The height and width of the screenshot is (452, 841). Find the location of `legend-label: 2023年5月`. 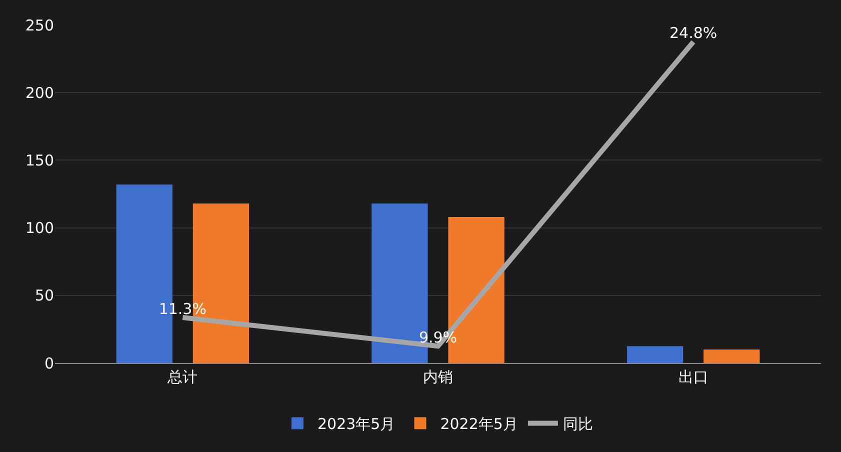

legend-label: 2023年5月 is located at coordinates (357, 424).